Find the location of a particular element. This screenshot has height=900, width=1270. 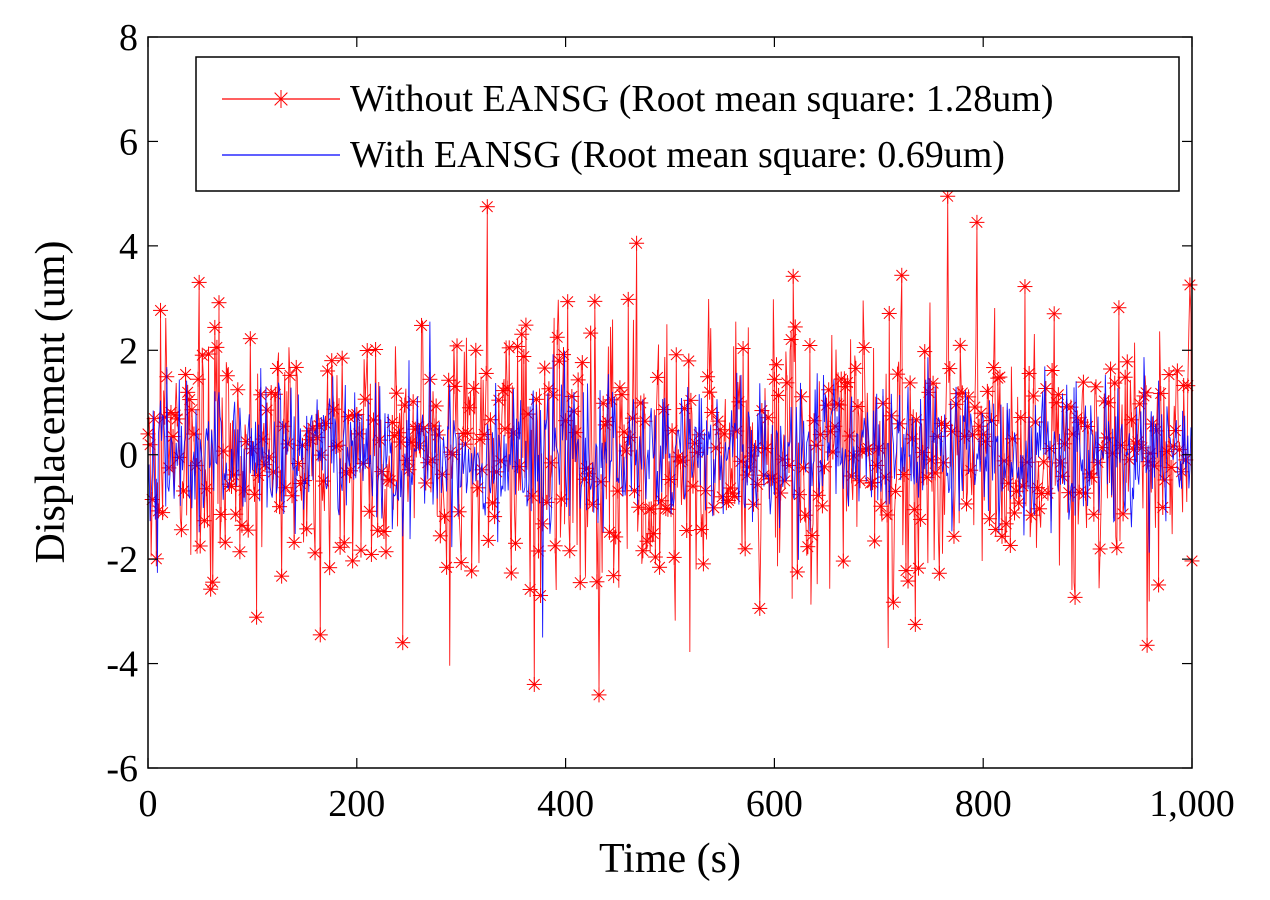

x-tick-label: 1,000 is located at coordinates (1192, 804).